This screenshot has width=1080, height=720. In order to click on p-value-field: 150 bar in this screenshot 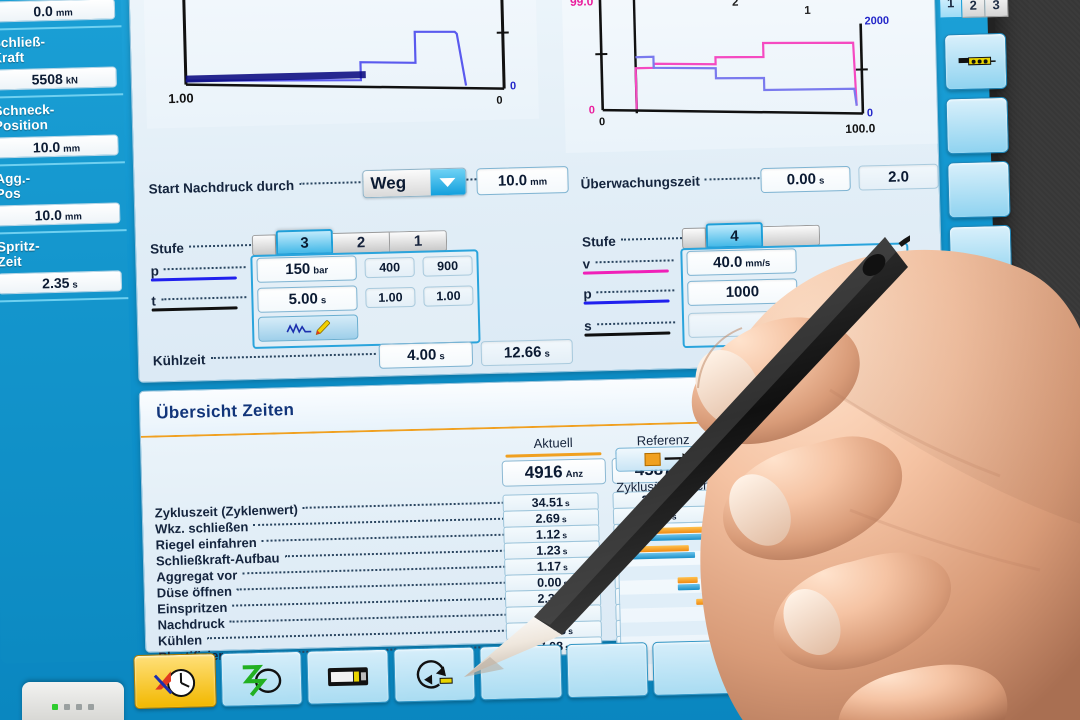, I will do `click(306, 269)`.